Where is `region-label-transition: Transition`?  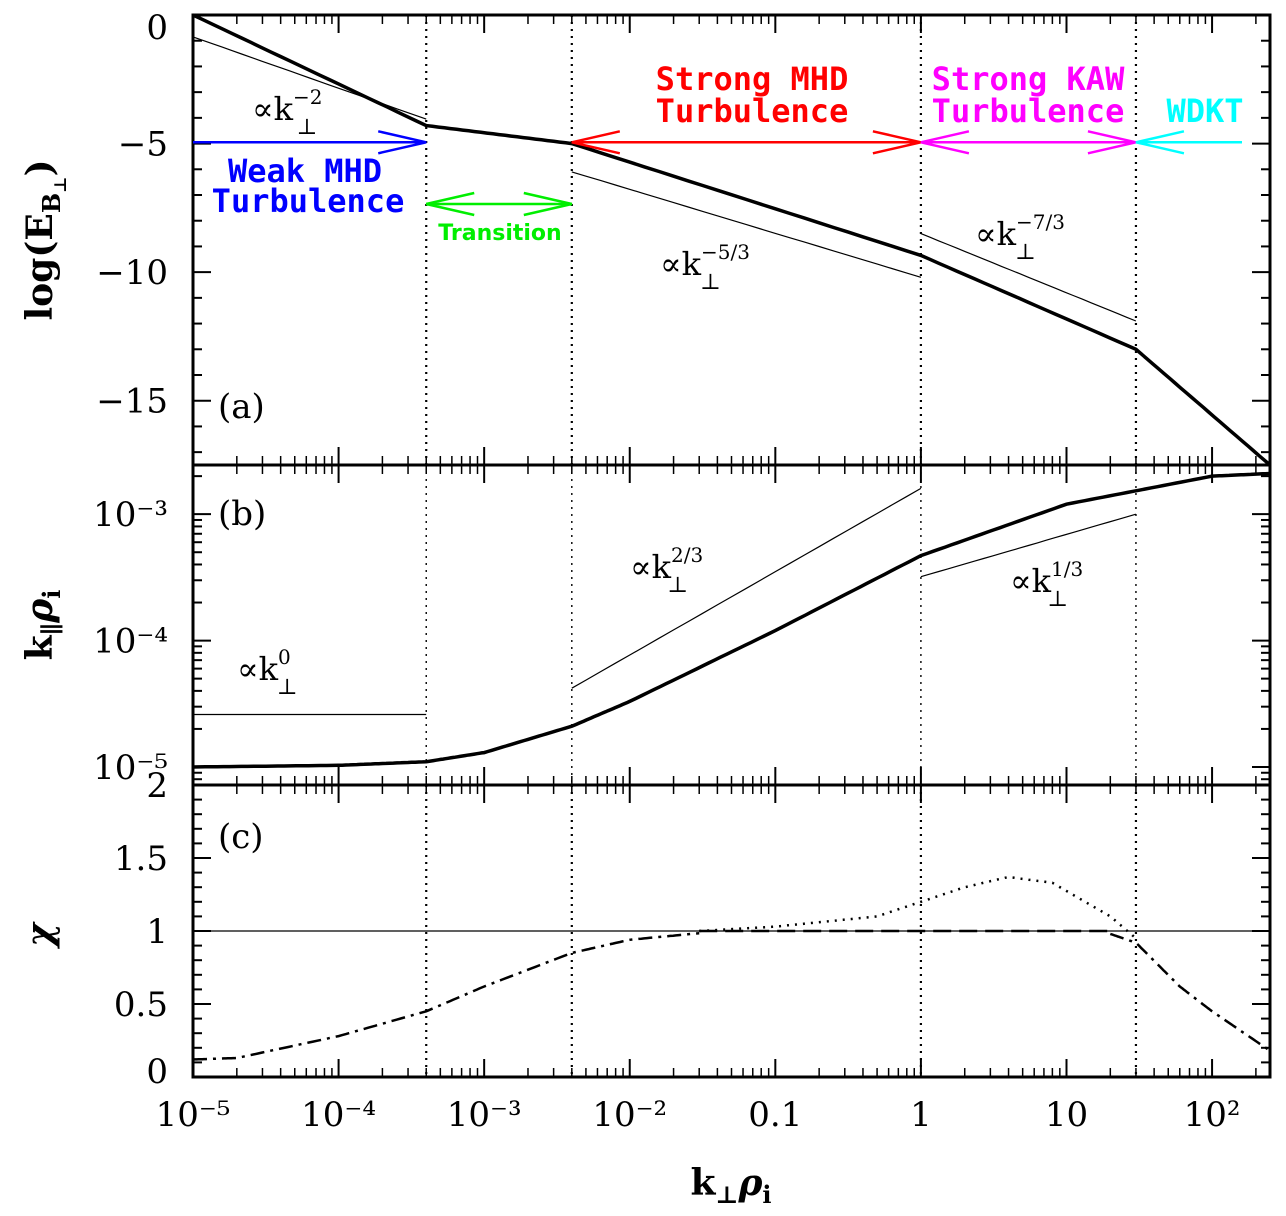 region-label-transition: Transition is located at coordinates (499, 233).